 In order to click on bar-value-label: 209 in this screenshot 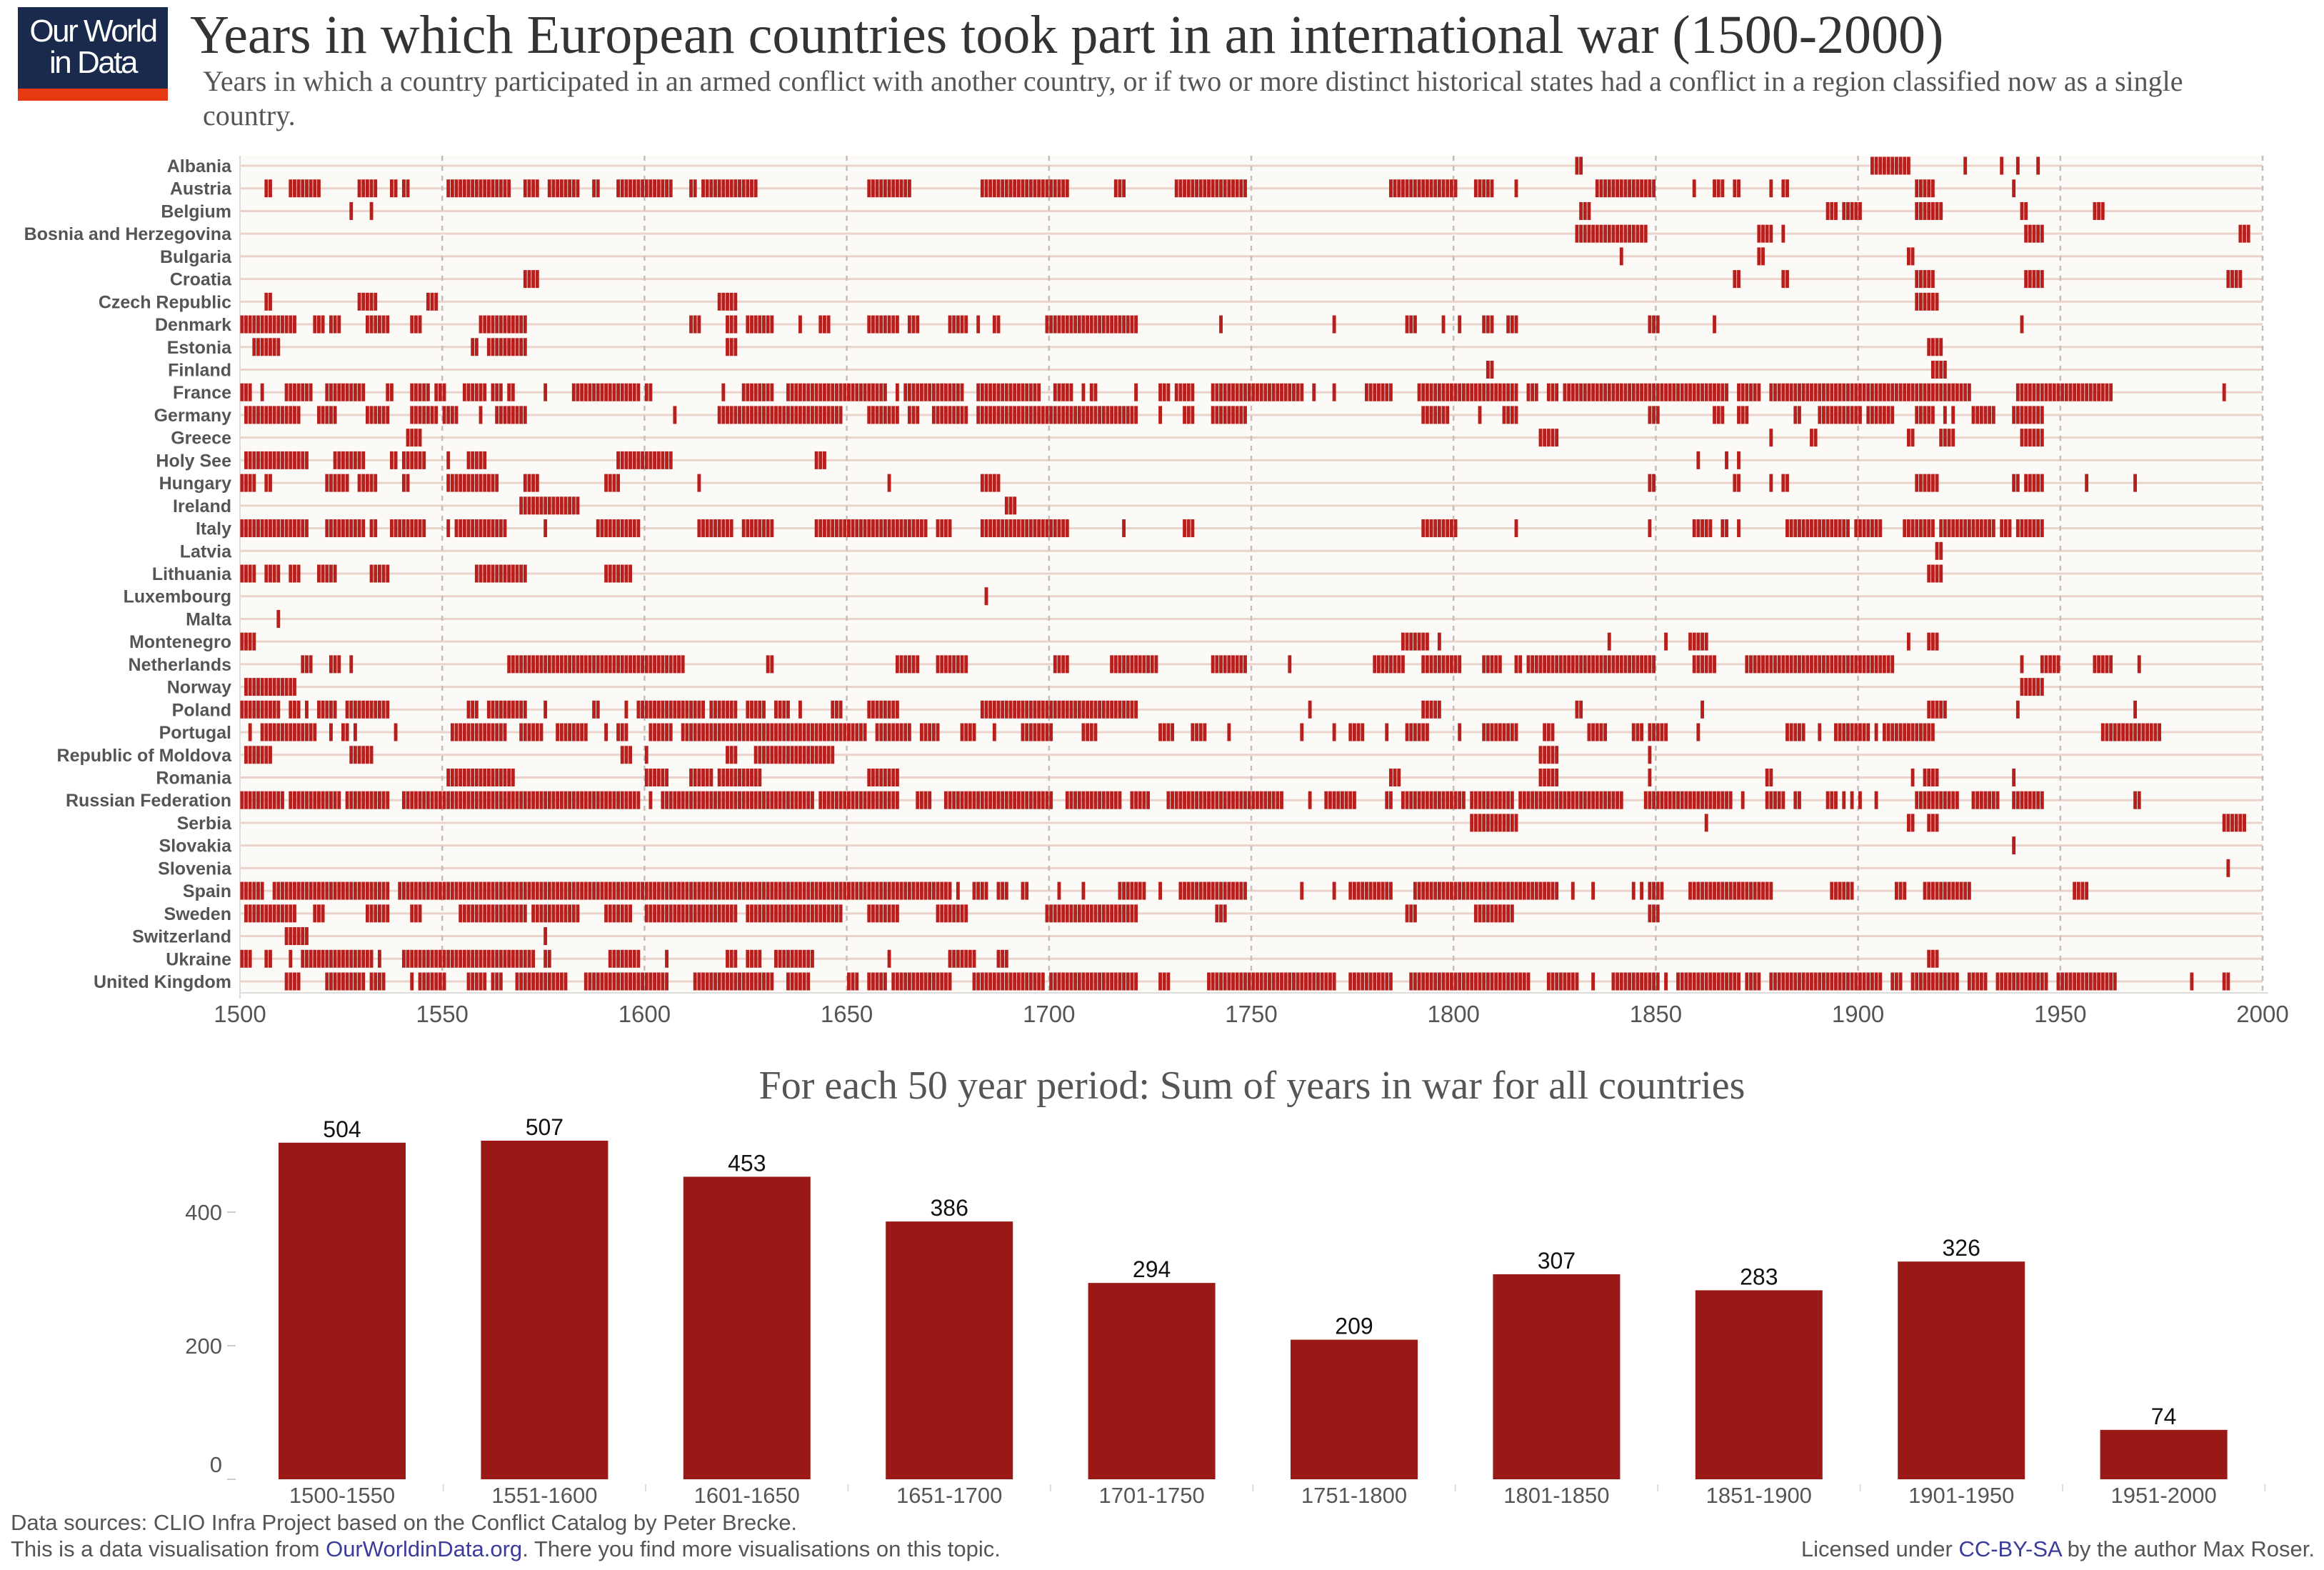, I will do `click(1354, 1326)`.